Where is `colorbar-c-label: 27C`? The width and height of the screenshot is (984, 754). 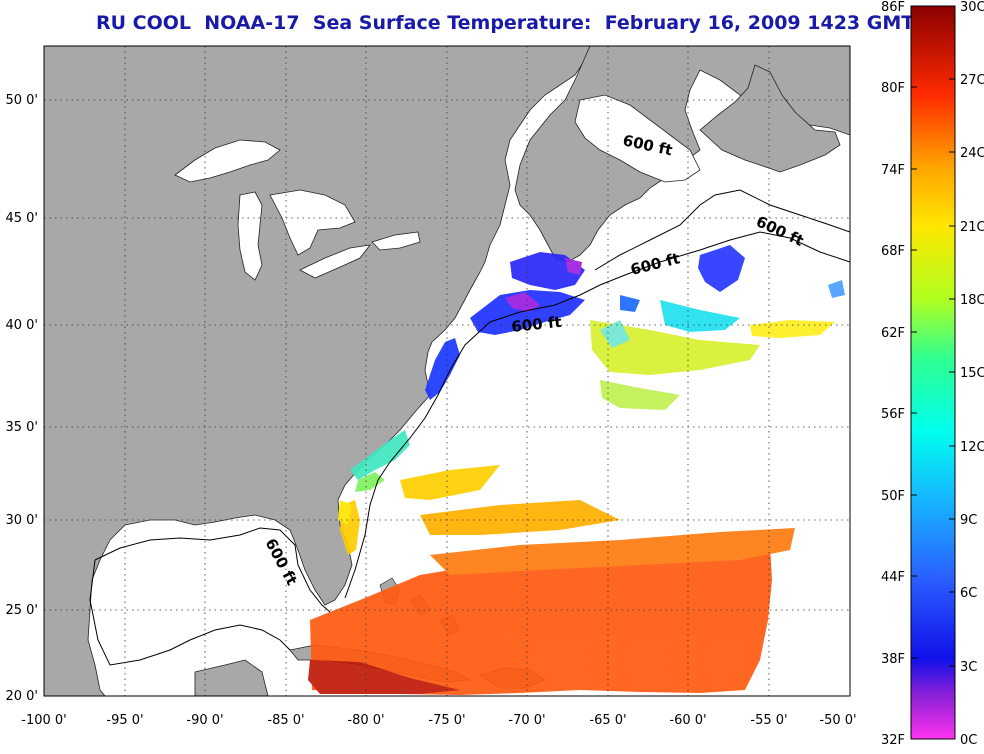
colorbar-c-label: 27C is located at coordinates (972, 80).